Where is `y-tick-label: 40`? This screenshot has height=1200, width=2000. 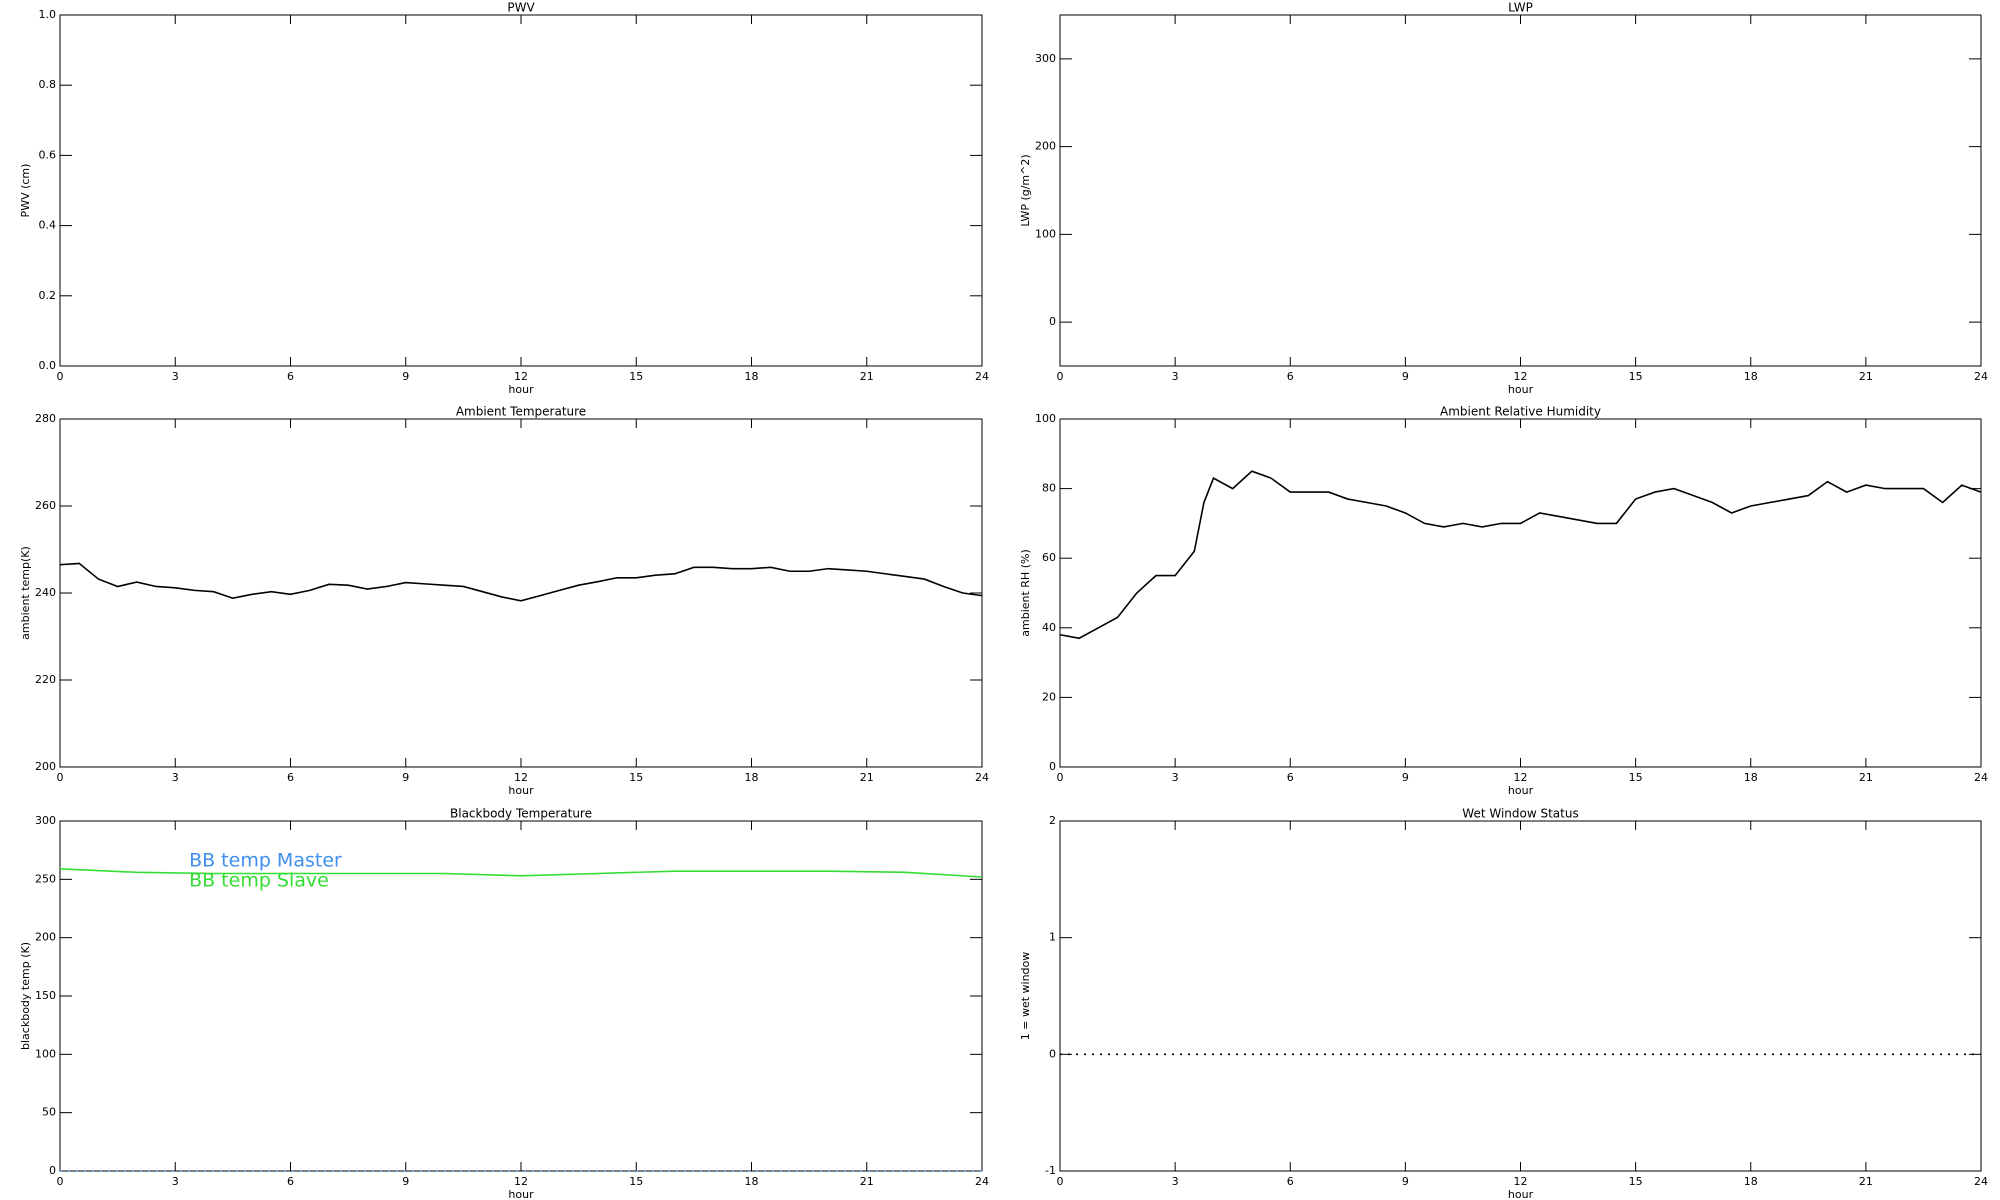
y-tick-label: 40 is located at coordinates (1049, 627).